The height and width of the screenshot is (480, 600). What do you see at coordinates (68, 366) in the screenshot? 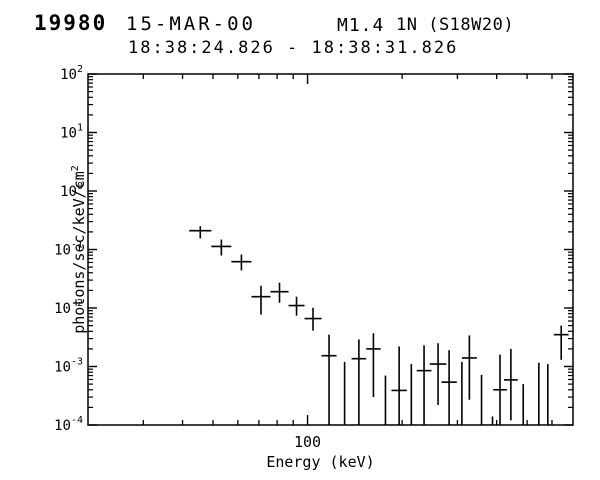
I see `y-tick-label: 10⁻³` at bounding box center [68, 366].